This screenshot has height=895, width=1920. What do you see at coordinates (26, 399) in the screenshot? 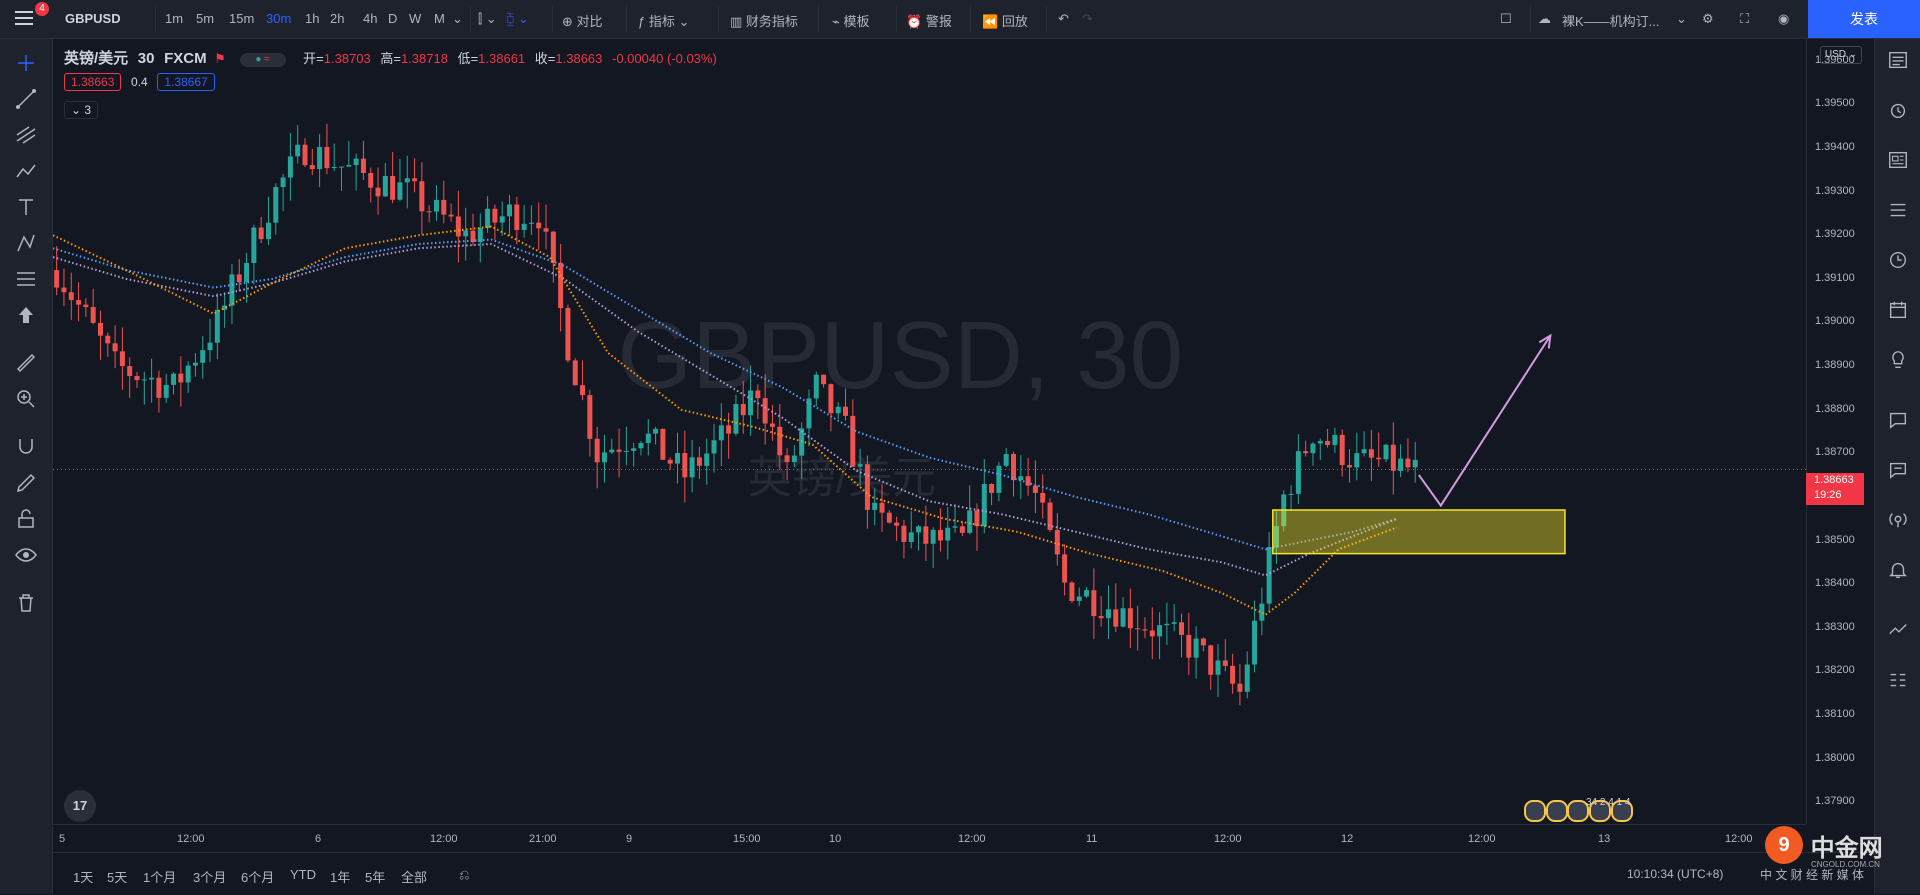
I see `zoom-icon` at bounding box center [26, 399].